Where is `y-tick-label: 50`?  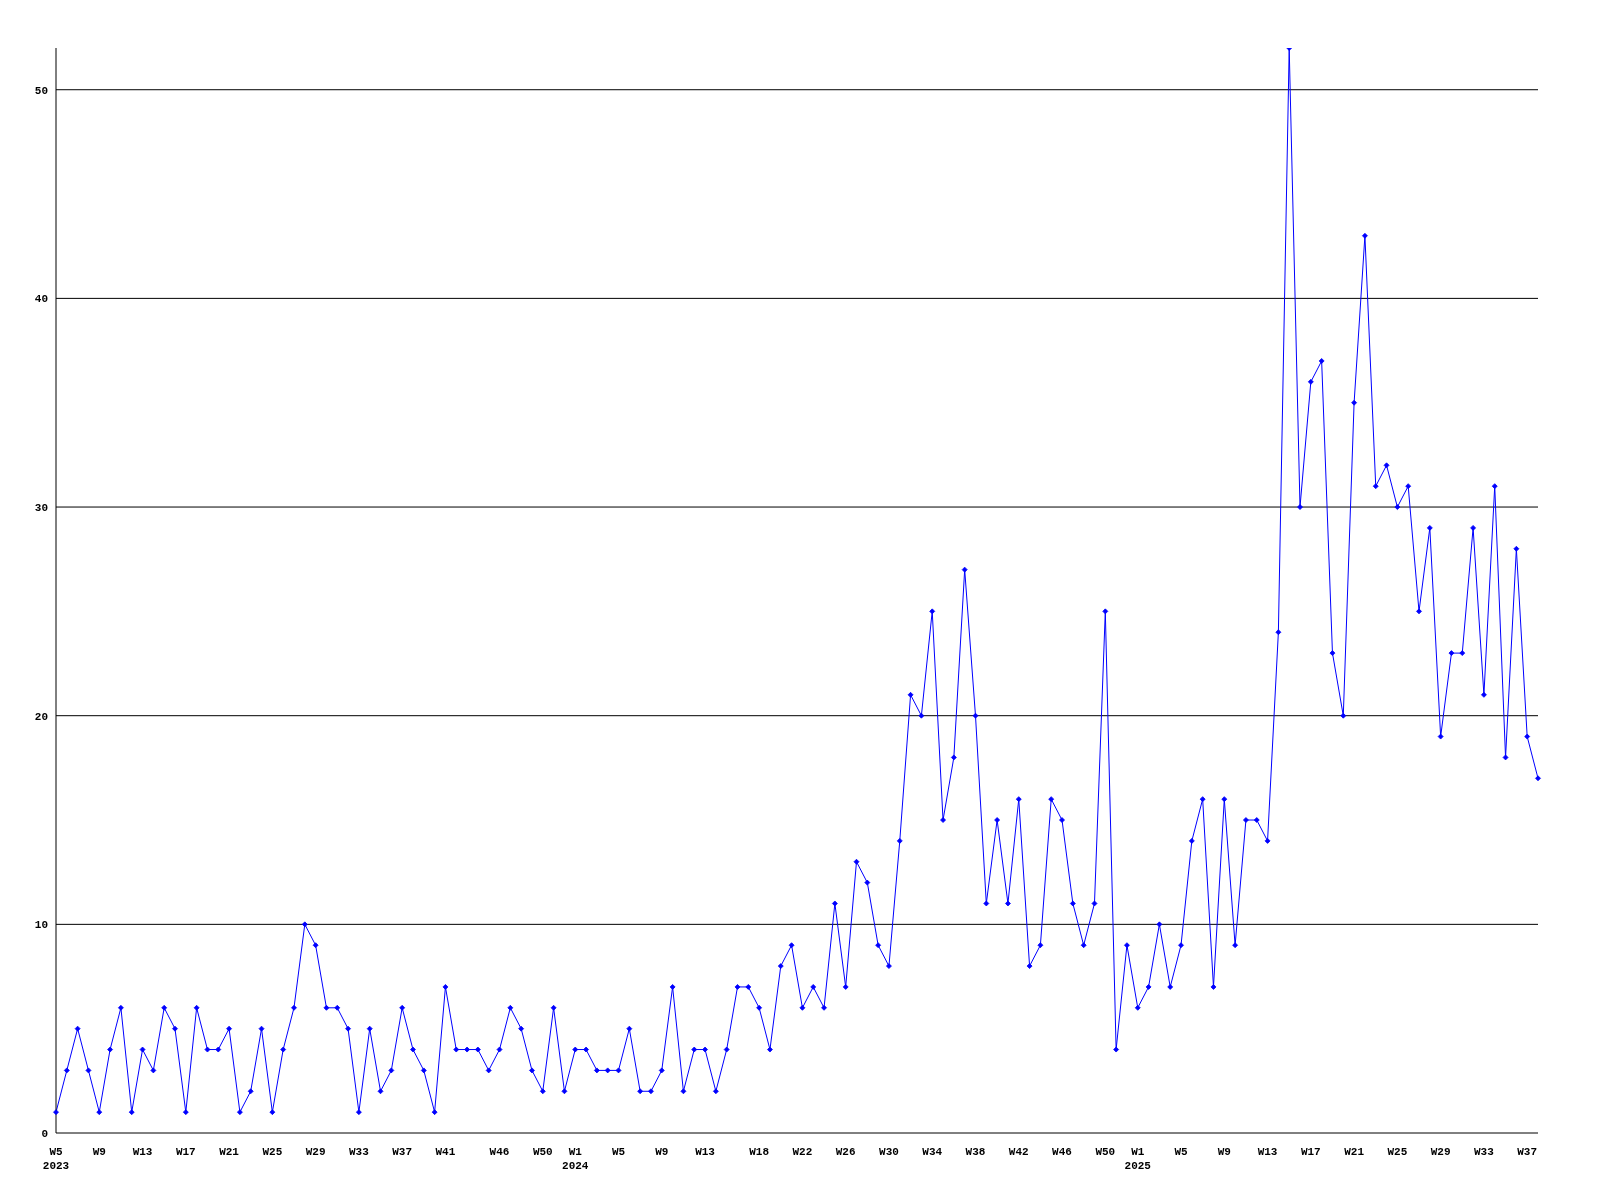 y-tick-label: 50 is located at coordinates (41, 90).